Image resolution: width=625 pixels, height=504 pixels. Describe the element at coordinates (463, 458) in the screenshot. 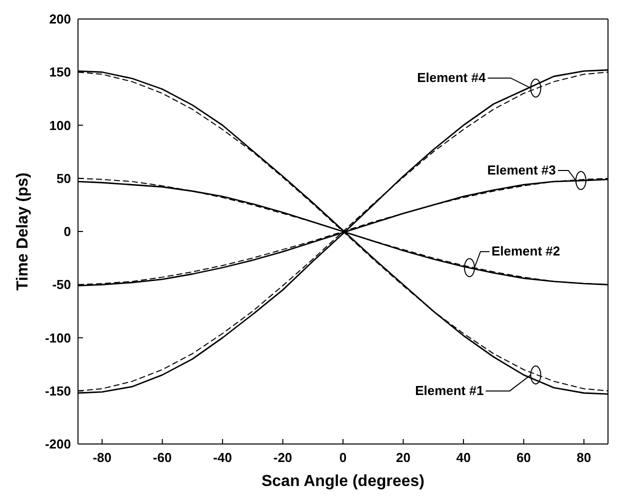

I see `x-tick-label: 40` at that location.